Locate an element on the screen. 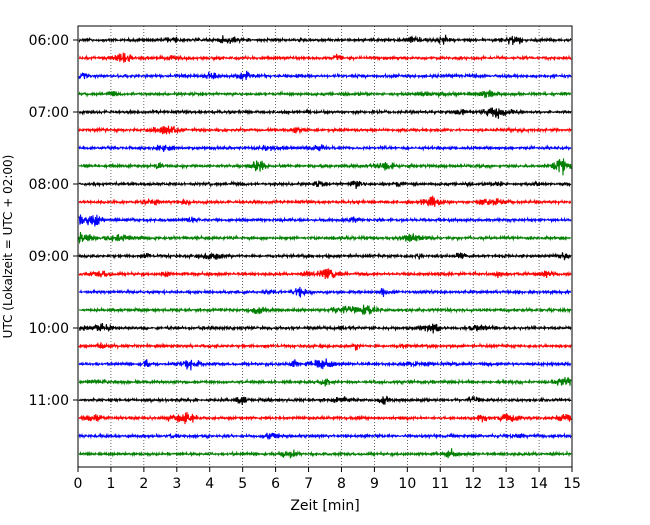 The height and width of the screenshot is (525, 650). x-tick-label: 2 is located at coordinates (143, 484).